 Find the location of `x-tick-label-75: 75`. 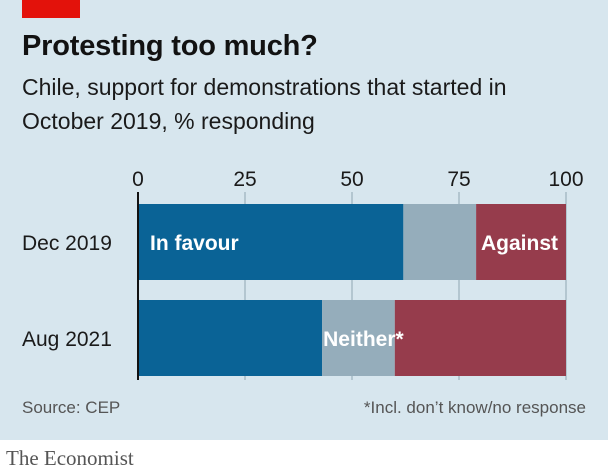

x-tick-label-75: 75 is located at coordinates (458, 179).